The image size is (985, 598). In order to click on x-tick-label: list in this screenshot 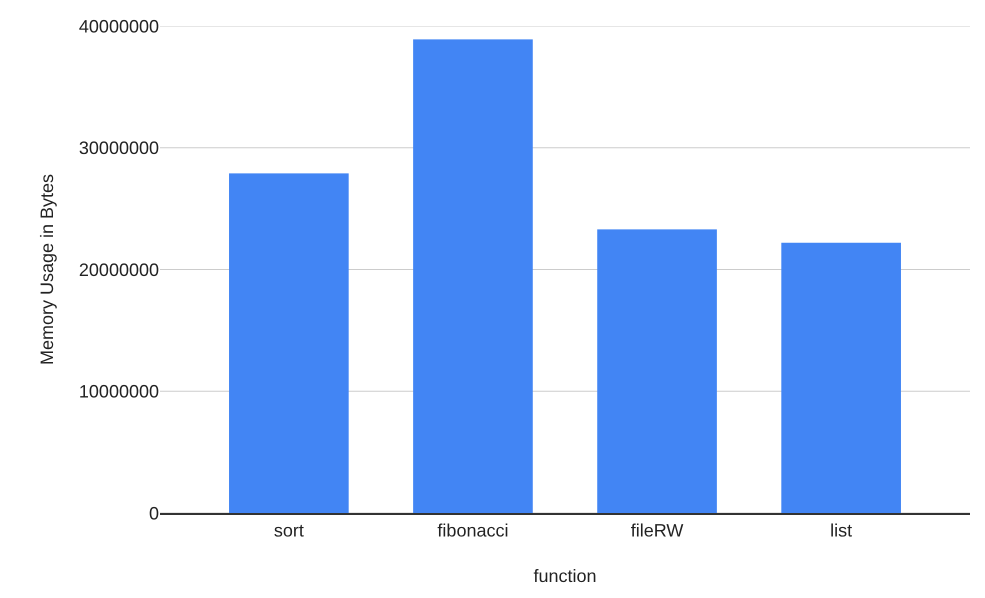, I will do `click(841, 530)`.